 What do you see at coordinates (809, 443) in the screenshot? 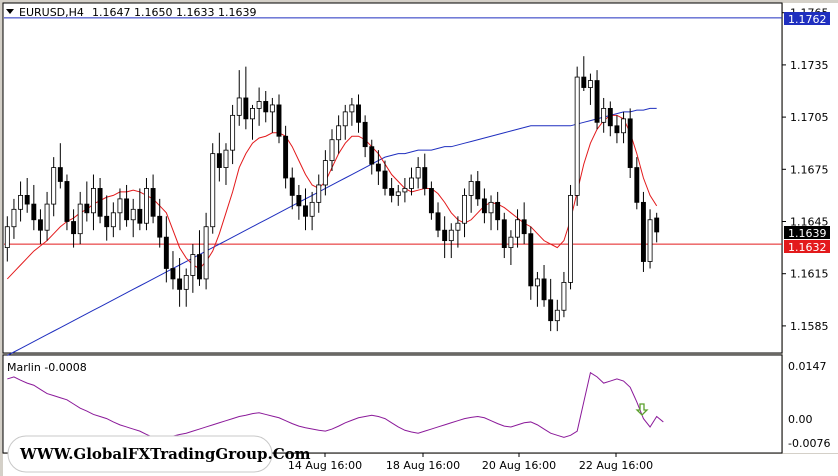
I see `indicator-level-bottom: -0.0076` at bounding box center [809, 443].